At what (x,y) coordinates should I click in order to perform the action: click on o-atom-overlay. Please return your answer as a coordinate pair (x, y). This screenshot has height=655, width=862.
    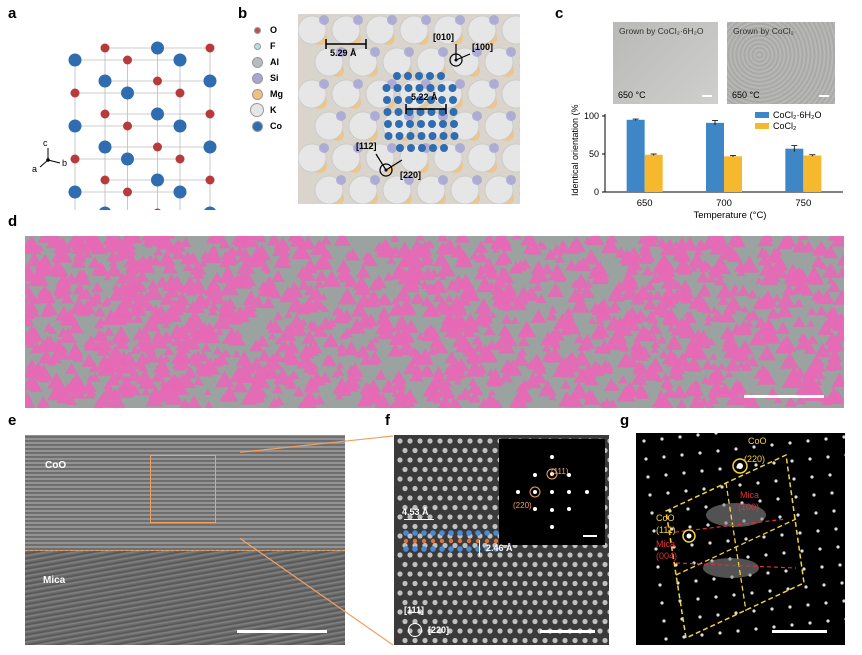
    Looking at the image, I should click on (433, 541).